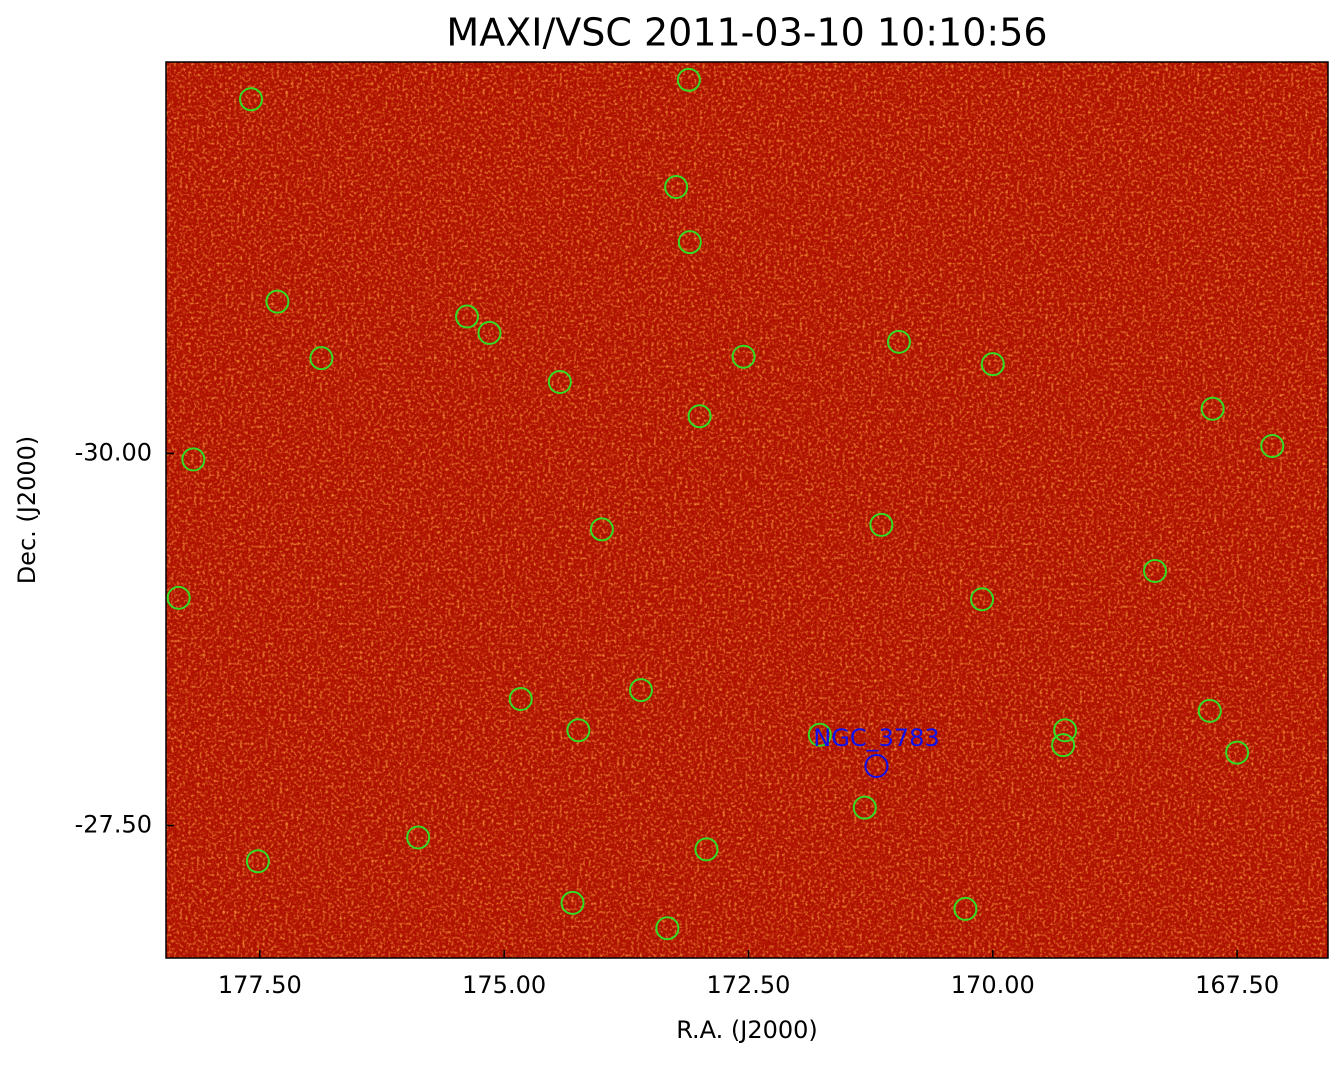 This screenshot has width=1343, height=1065. I want to click on y-axis-label: Dec. (J2000), so click(27, 510).